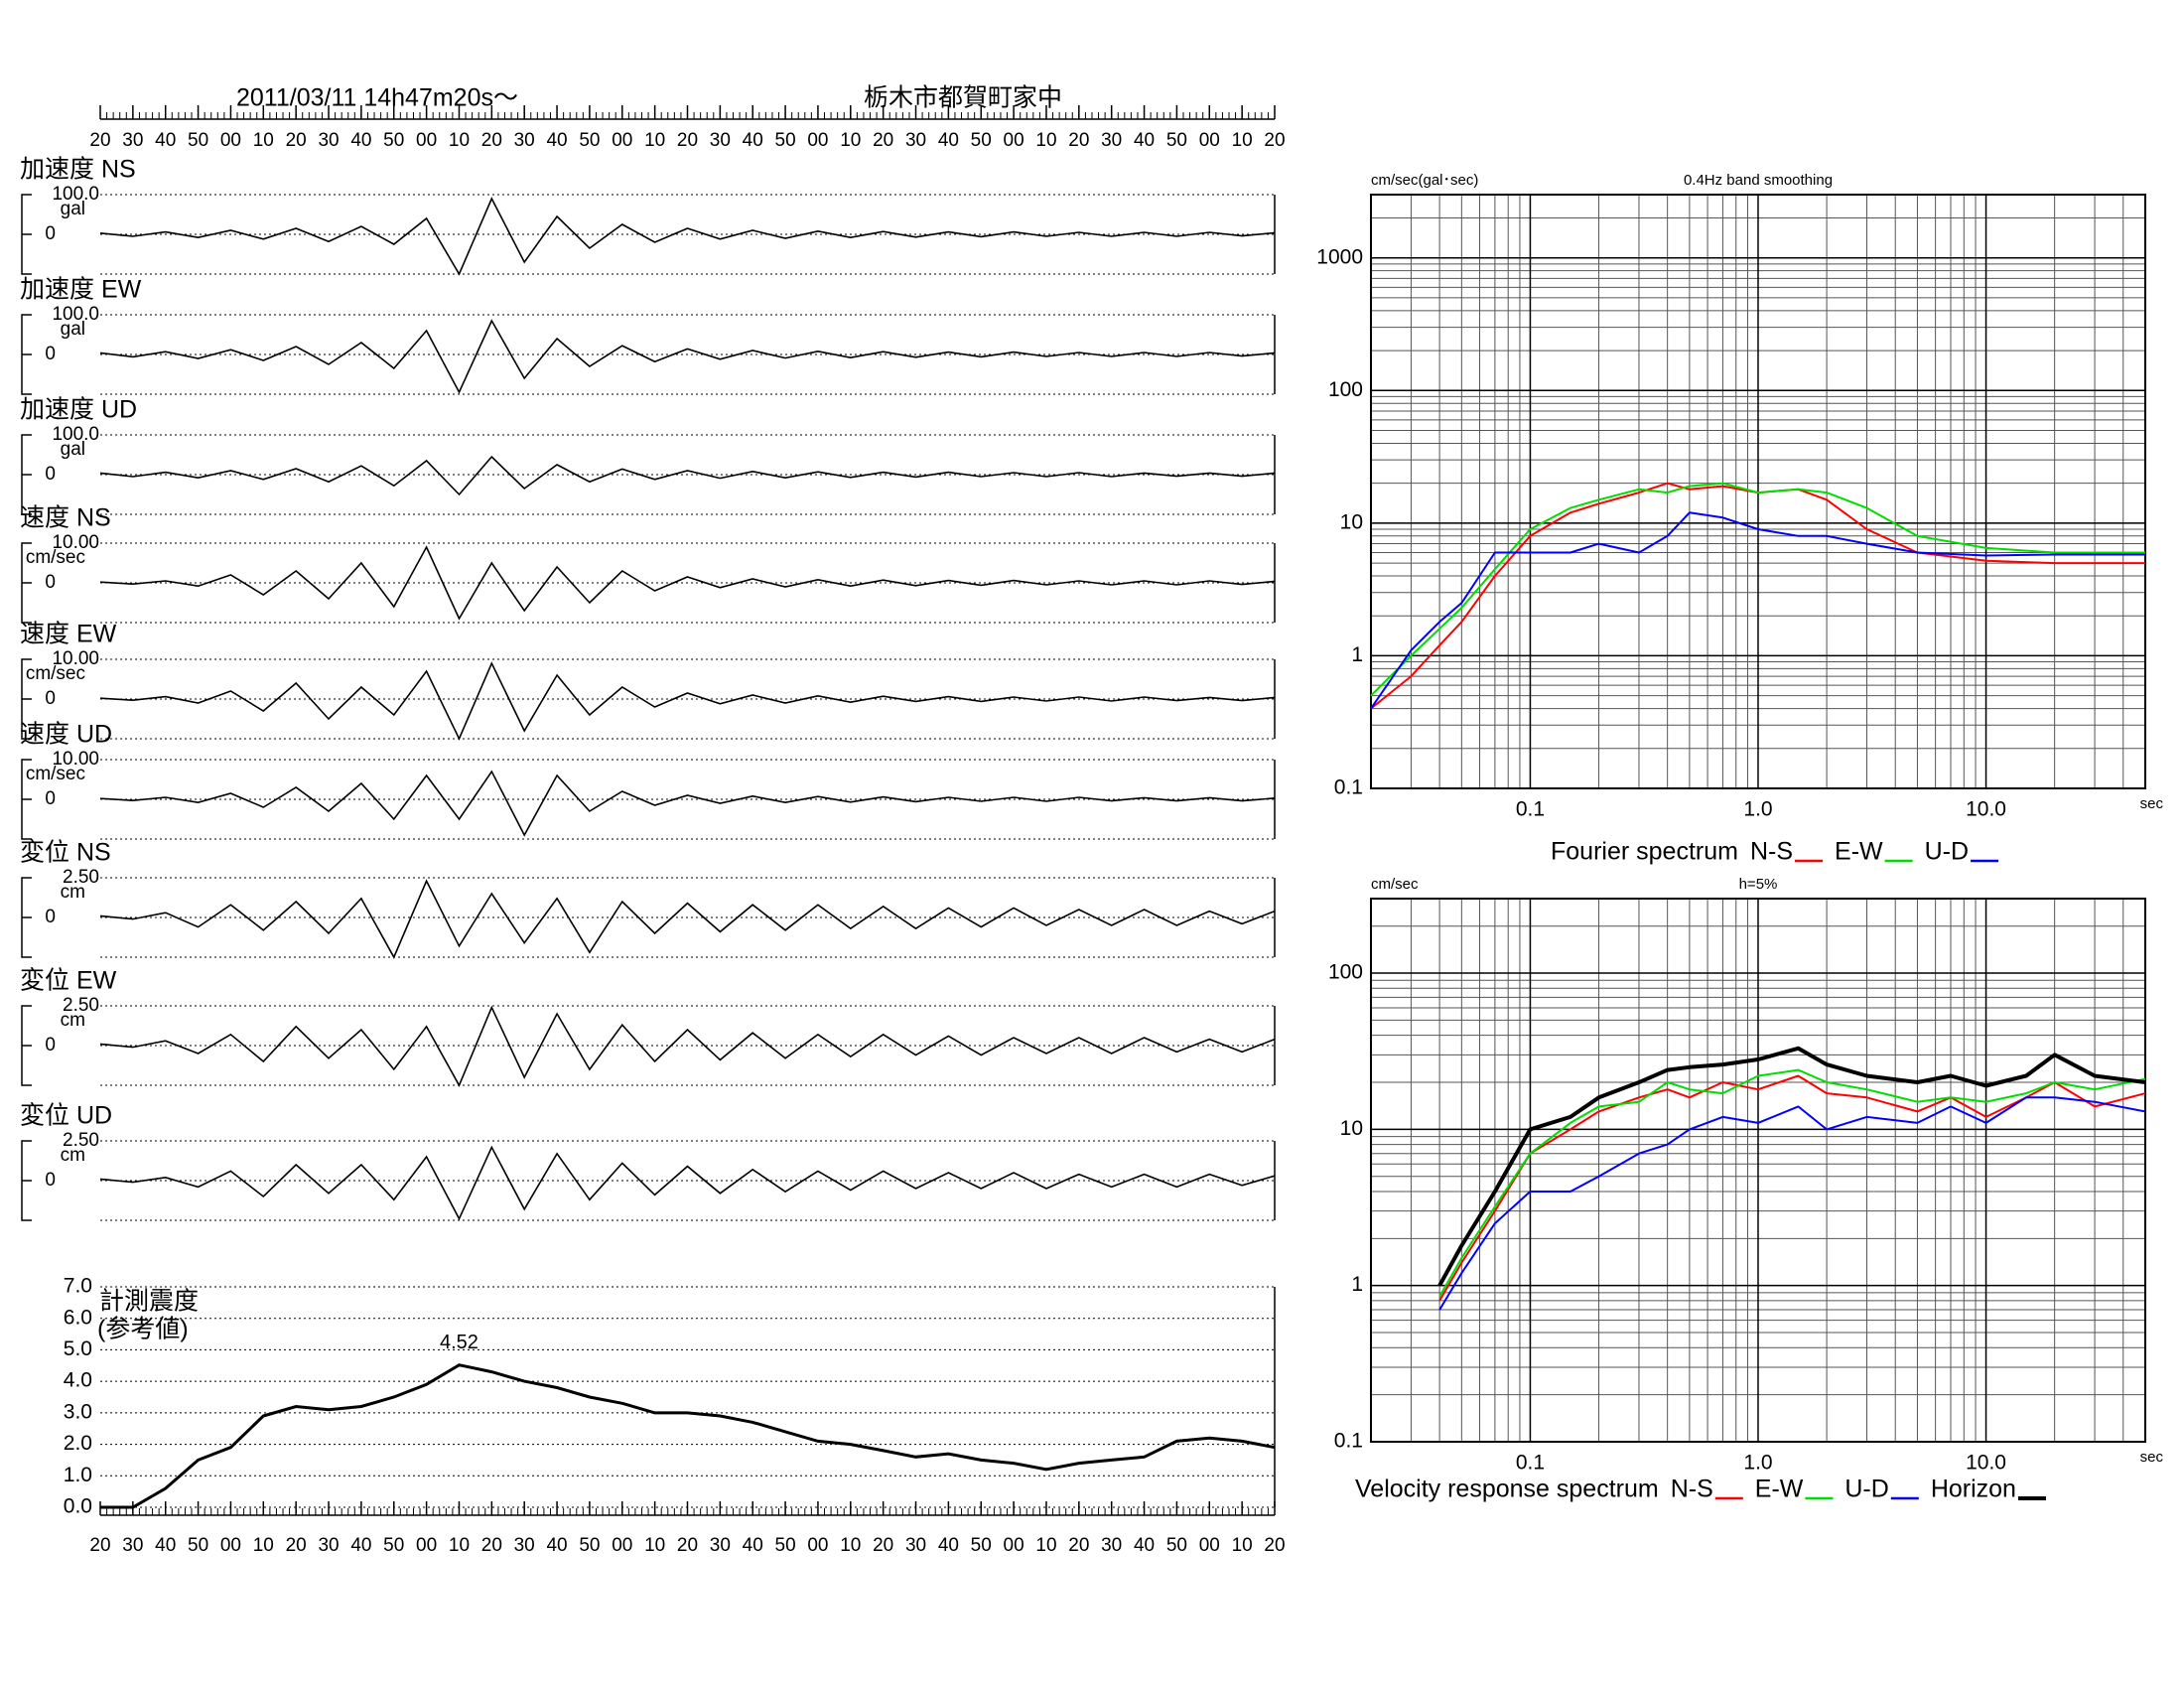  What do you see at coordinates (963, 98) in the screenshot?
I see `station-name: 栃木市都賀町家中` at bounding box center [963, 98].